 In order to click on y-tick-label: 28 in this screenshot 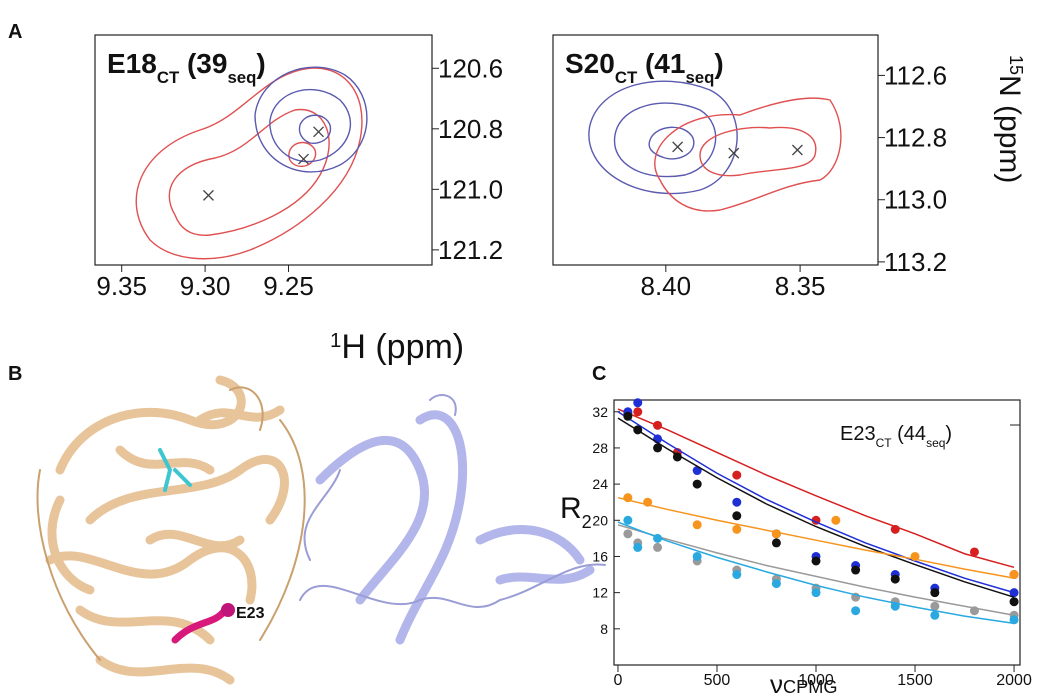, I will do `click(600, 448)`.